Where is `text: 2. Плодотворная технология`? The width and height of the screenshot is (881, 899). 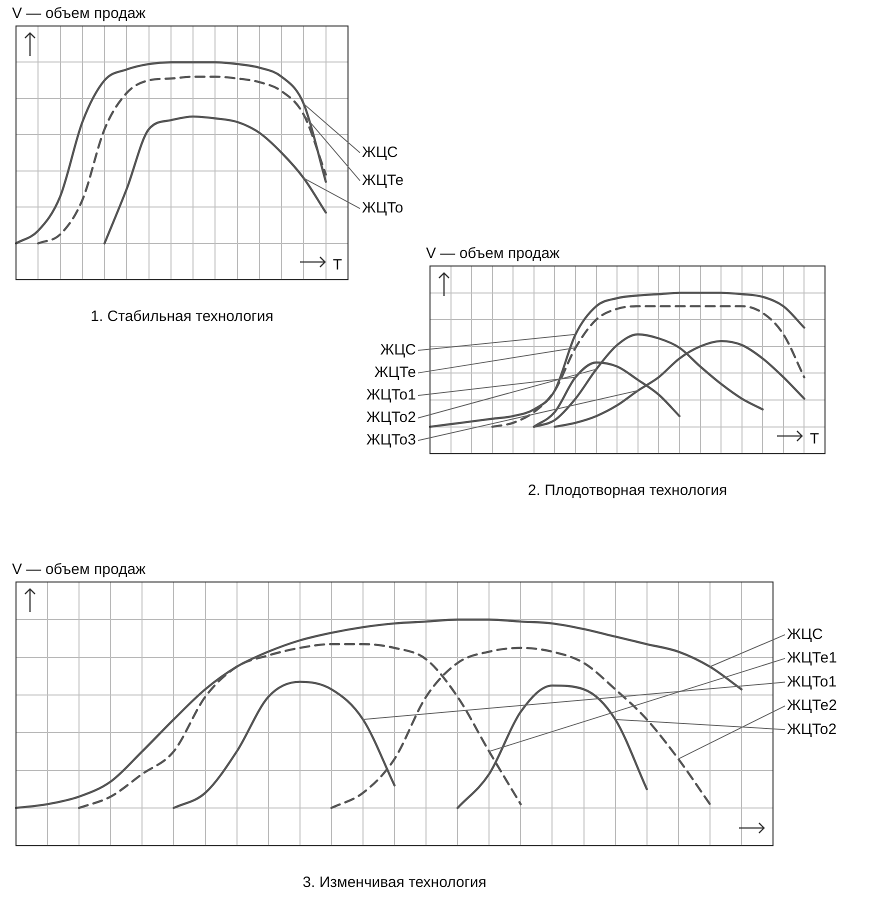
text: 2. Плодотворная технология is located at coordinates (628, 491).